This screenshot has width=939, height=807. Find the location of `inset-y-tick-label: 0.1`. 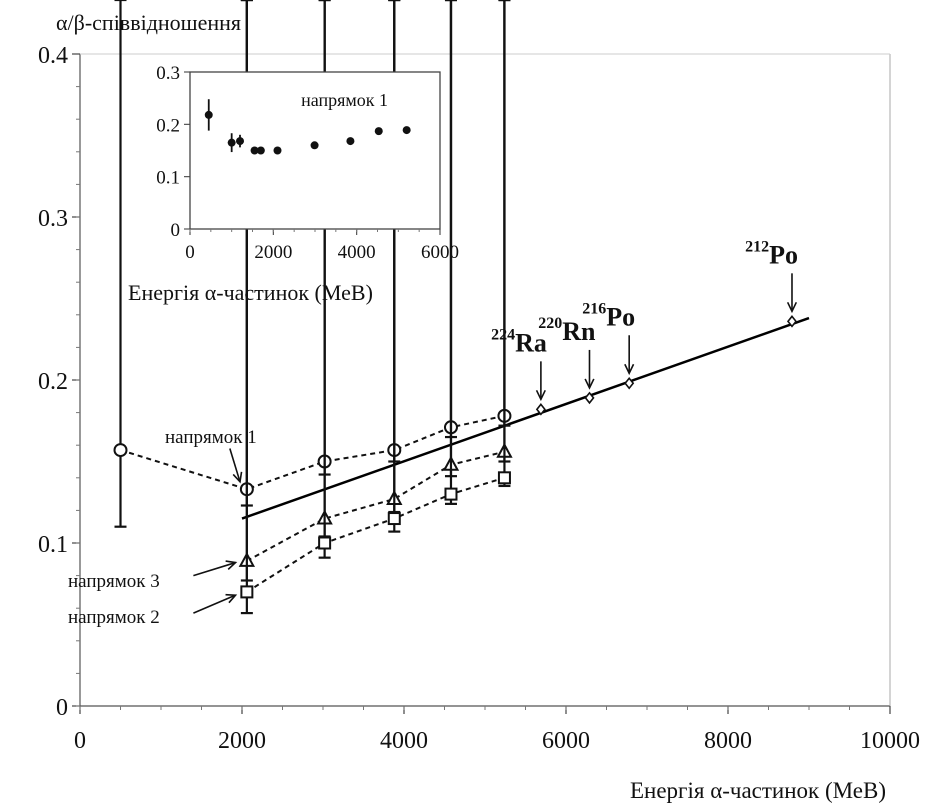

inset-y-tick-label: 0.1 is located at coordinates (168, 178).